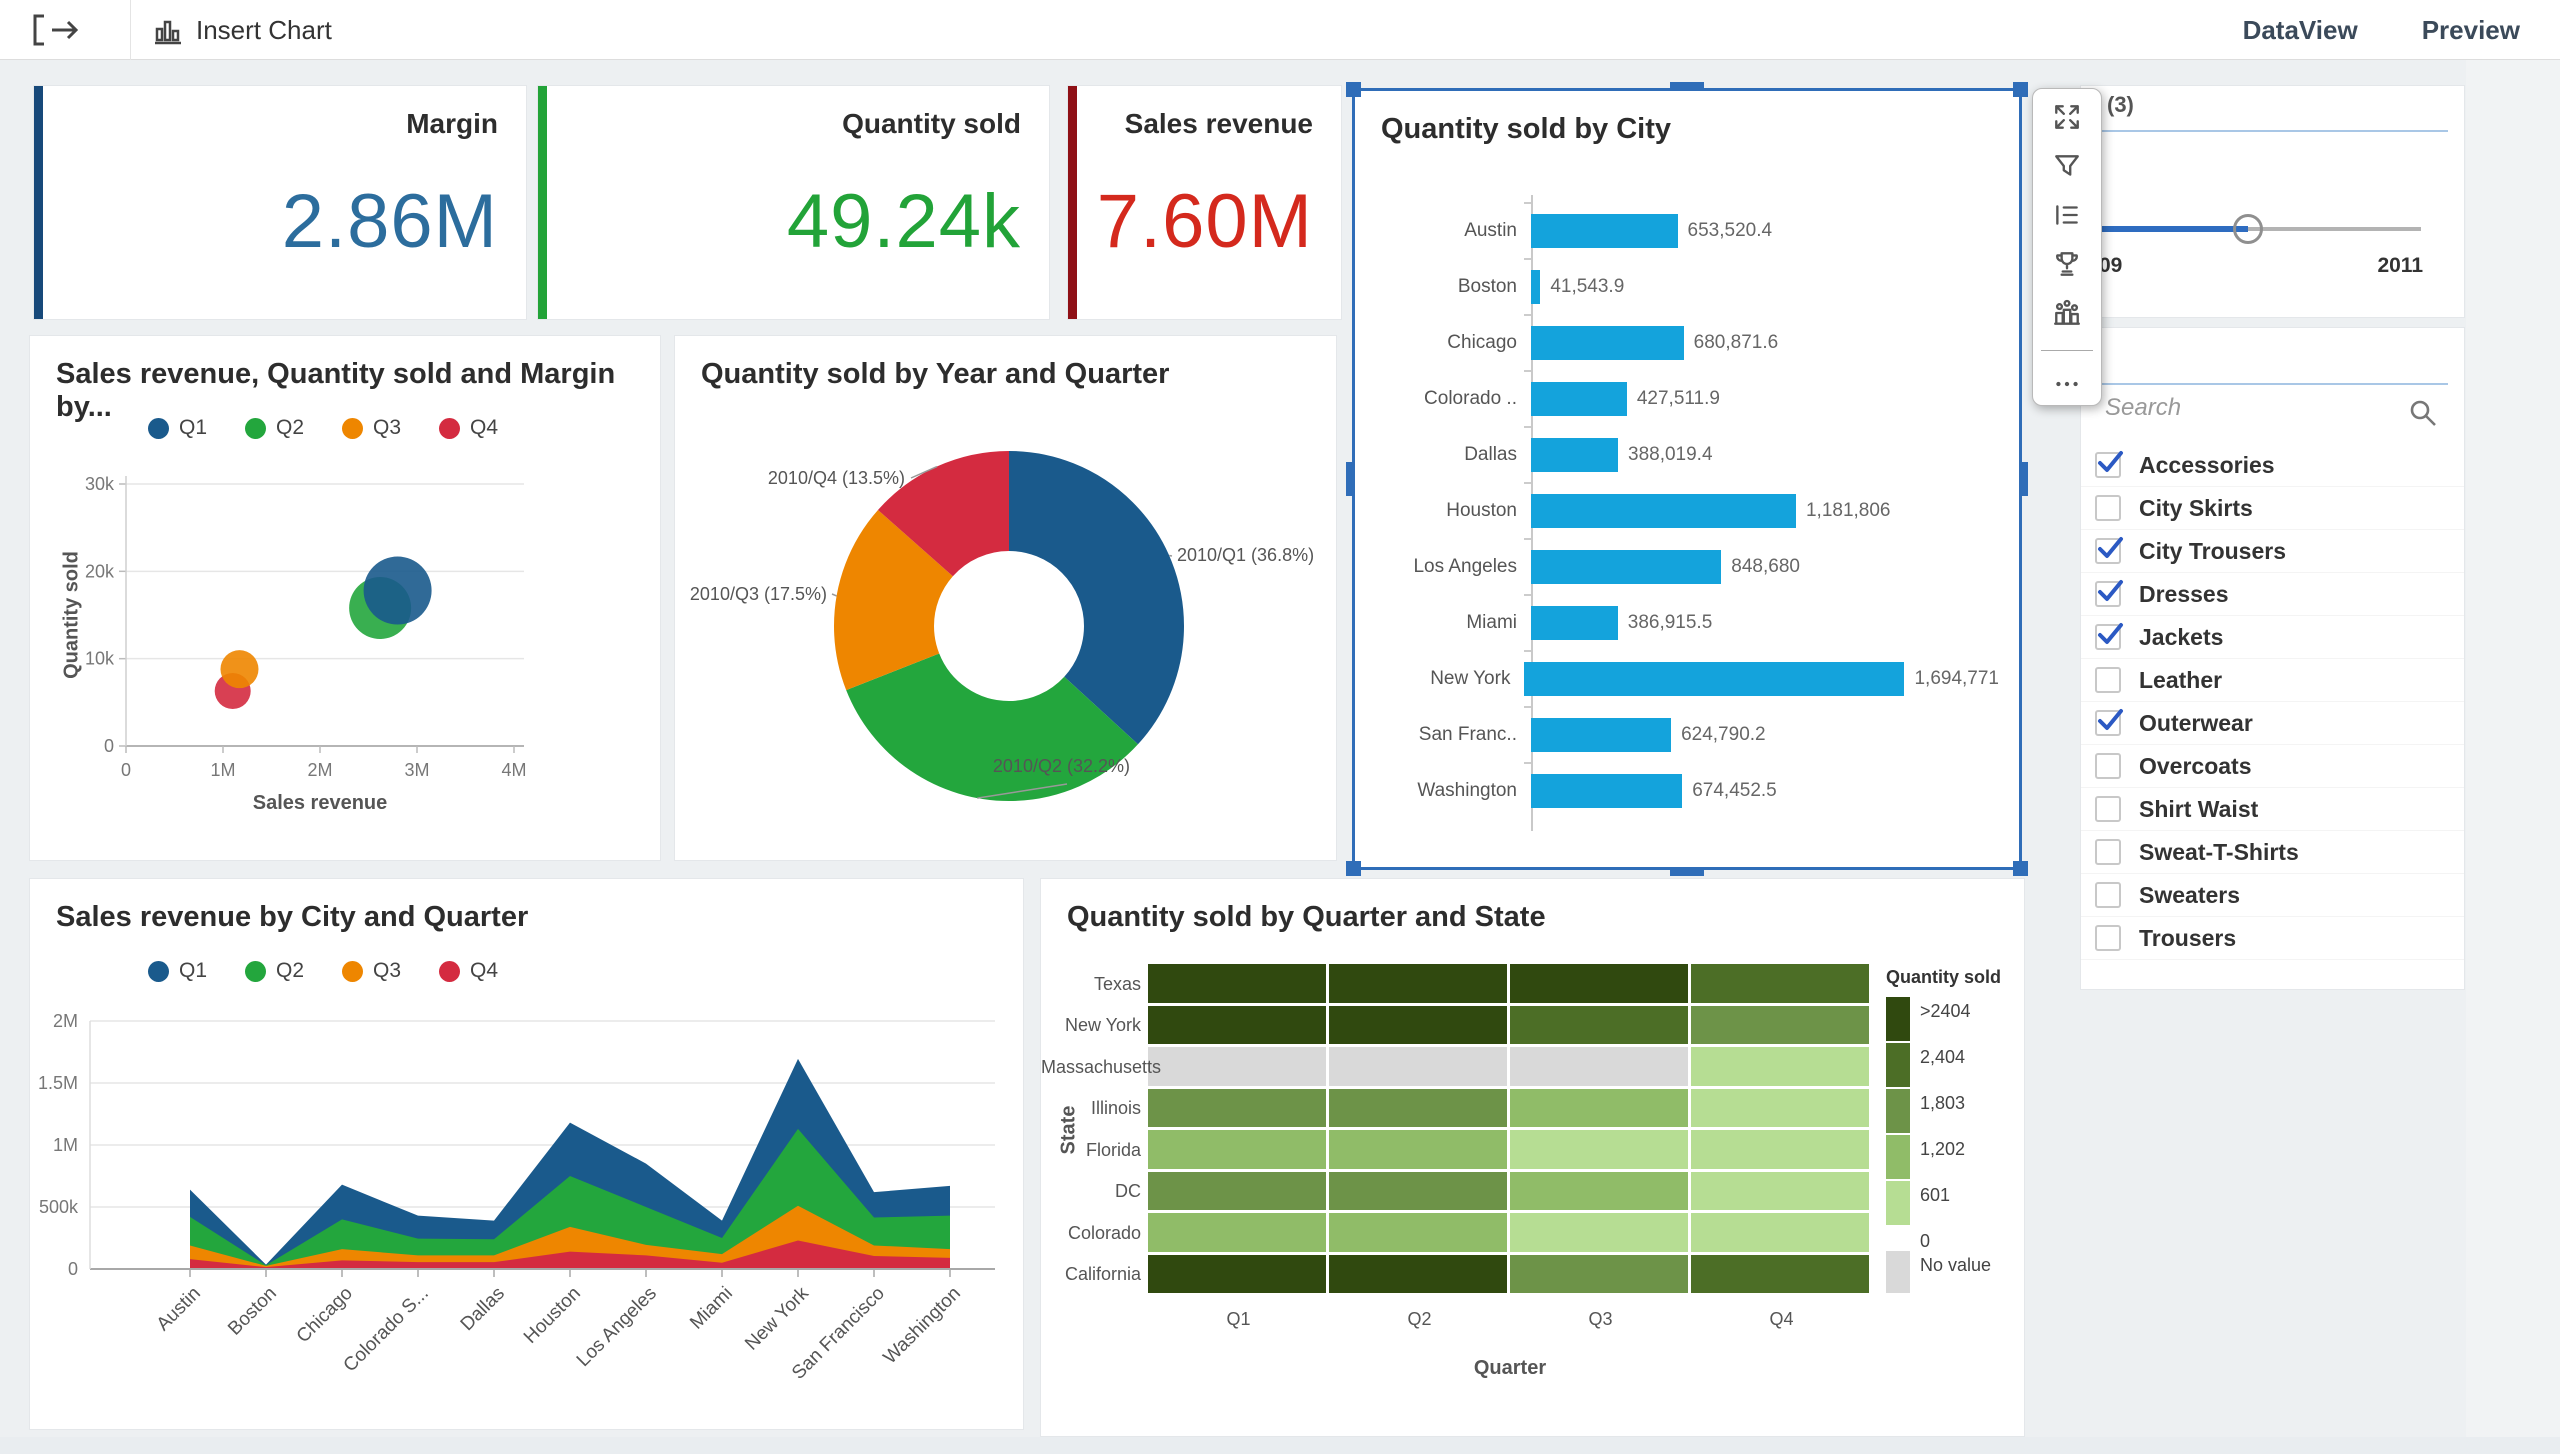 This screenshot has width=2560, height=1454. Describe the element at coordinates (1599, 1066) in the screenshot. I see `heatmap-cell-massachusetts-q3` at that location.